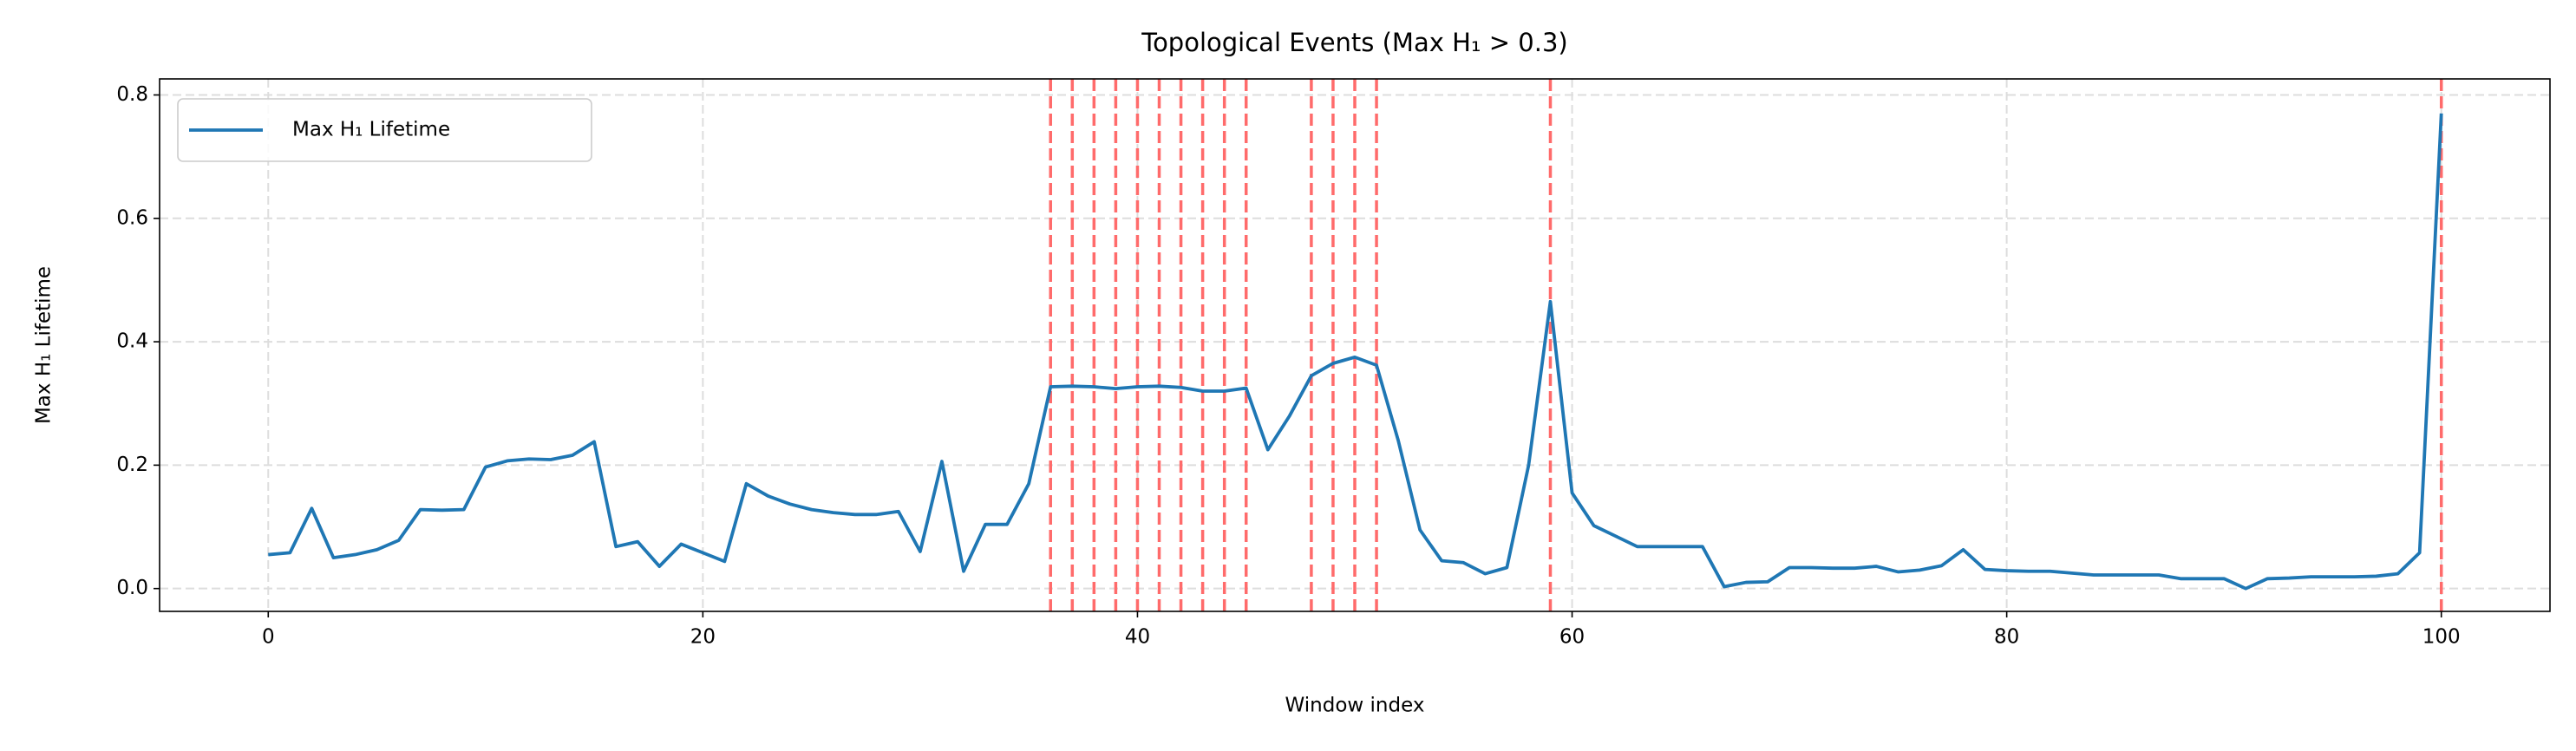 This screenshot has height=751, width=2576. Describe the element at coordinates (2441, 637) in the screenshot. I see `x-tick-label: 100` at that location.